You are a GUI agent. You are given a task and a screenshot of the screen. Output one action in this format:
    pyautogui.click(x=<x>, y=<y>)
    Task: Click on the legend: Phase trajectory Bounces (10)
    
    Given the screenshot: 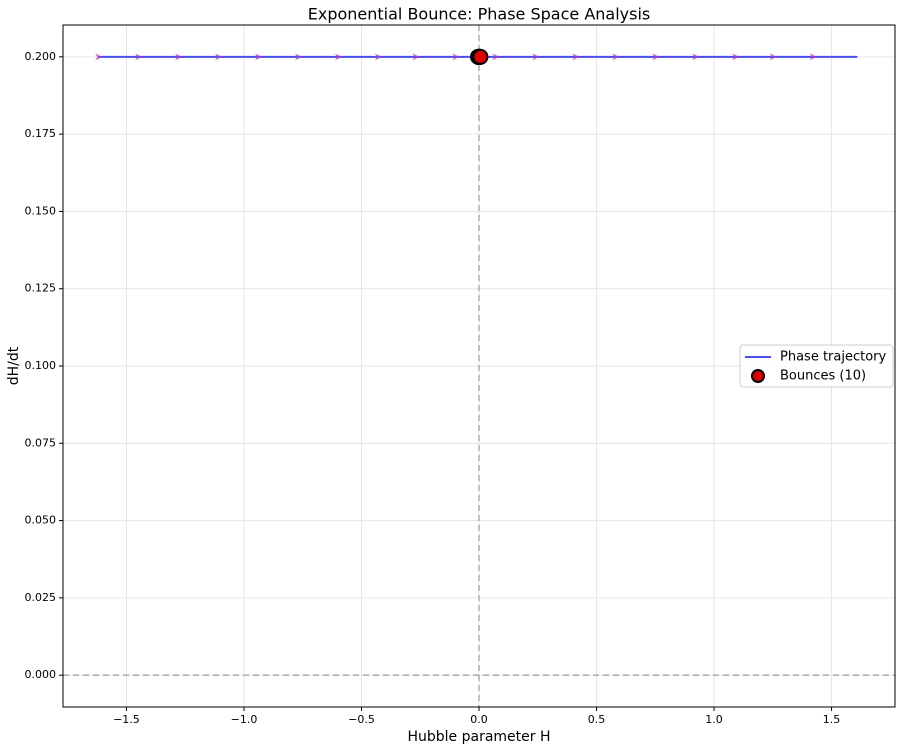 What is the action you would take?
    pyautogui.click(x=816, y=366)
    